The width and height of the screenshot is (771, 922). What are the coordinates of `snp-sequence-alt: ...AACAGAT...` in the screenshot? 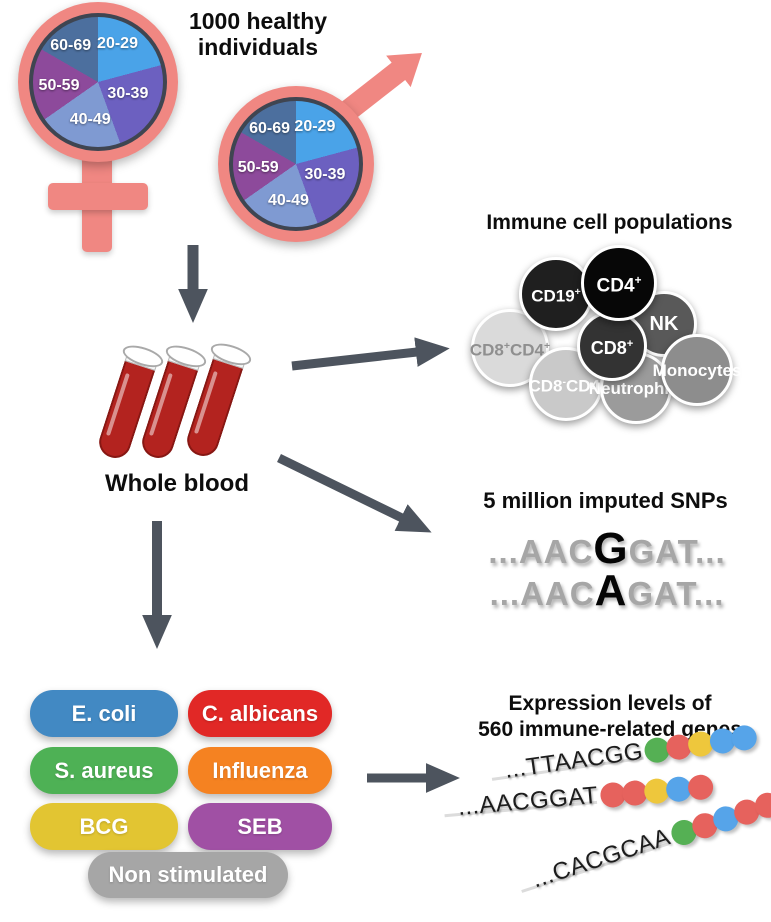 It's located at (604, 591).